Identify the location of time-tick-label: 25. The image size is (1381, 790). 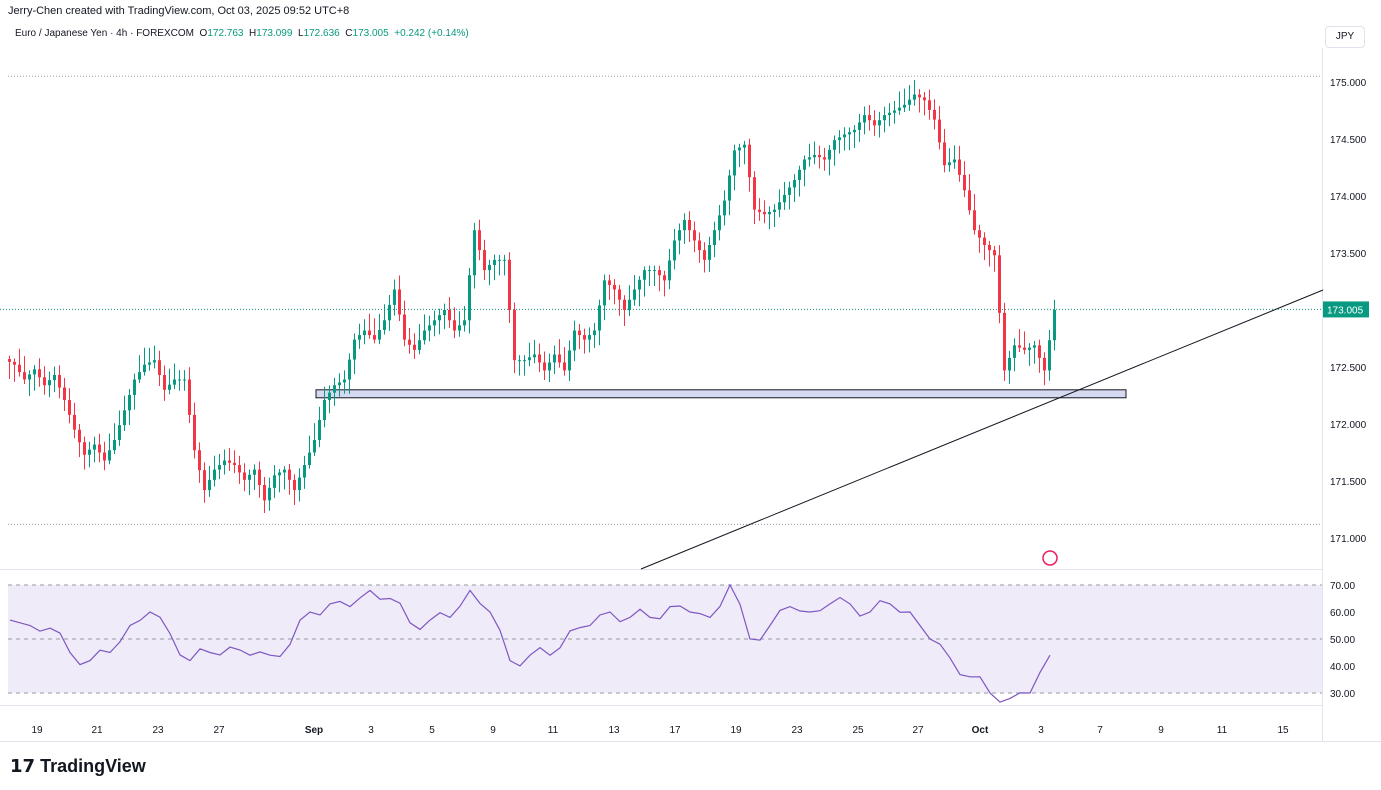
(858, 730).